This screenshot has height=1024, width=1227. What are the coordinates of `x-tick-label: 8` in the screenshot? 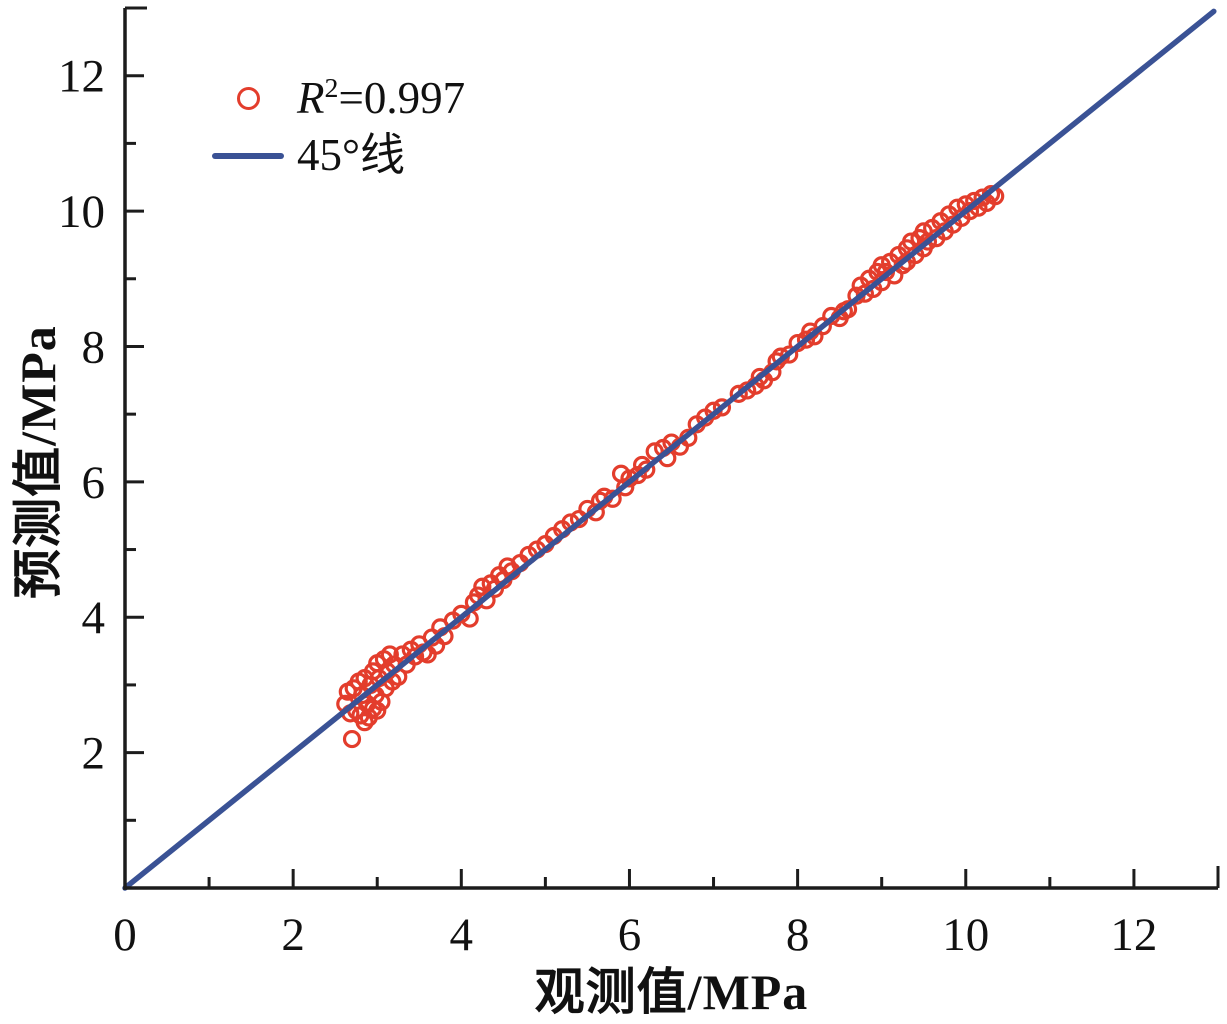 It's located at (798, 935).